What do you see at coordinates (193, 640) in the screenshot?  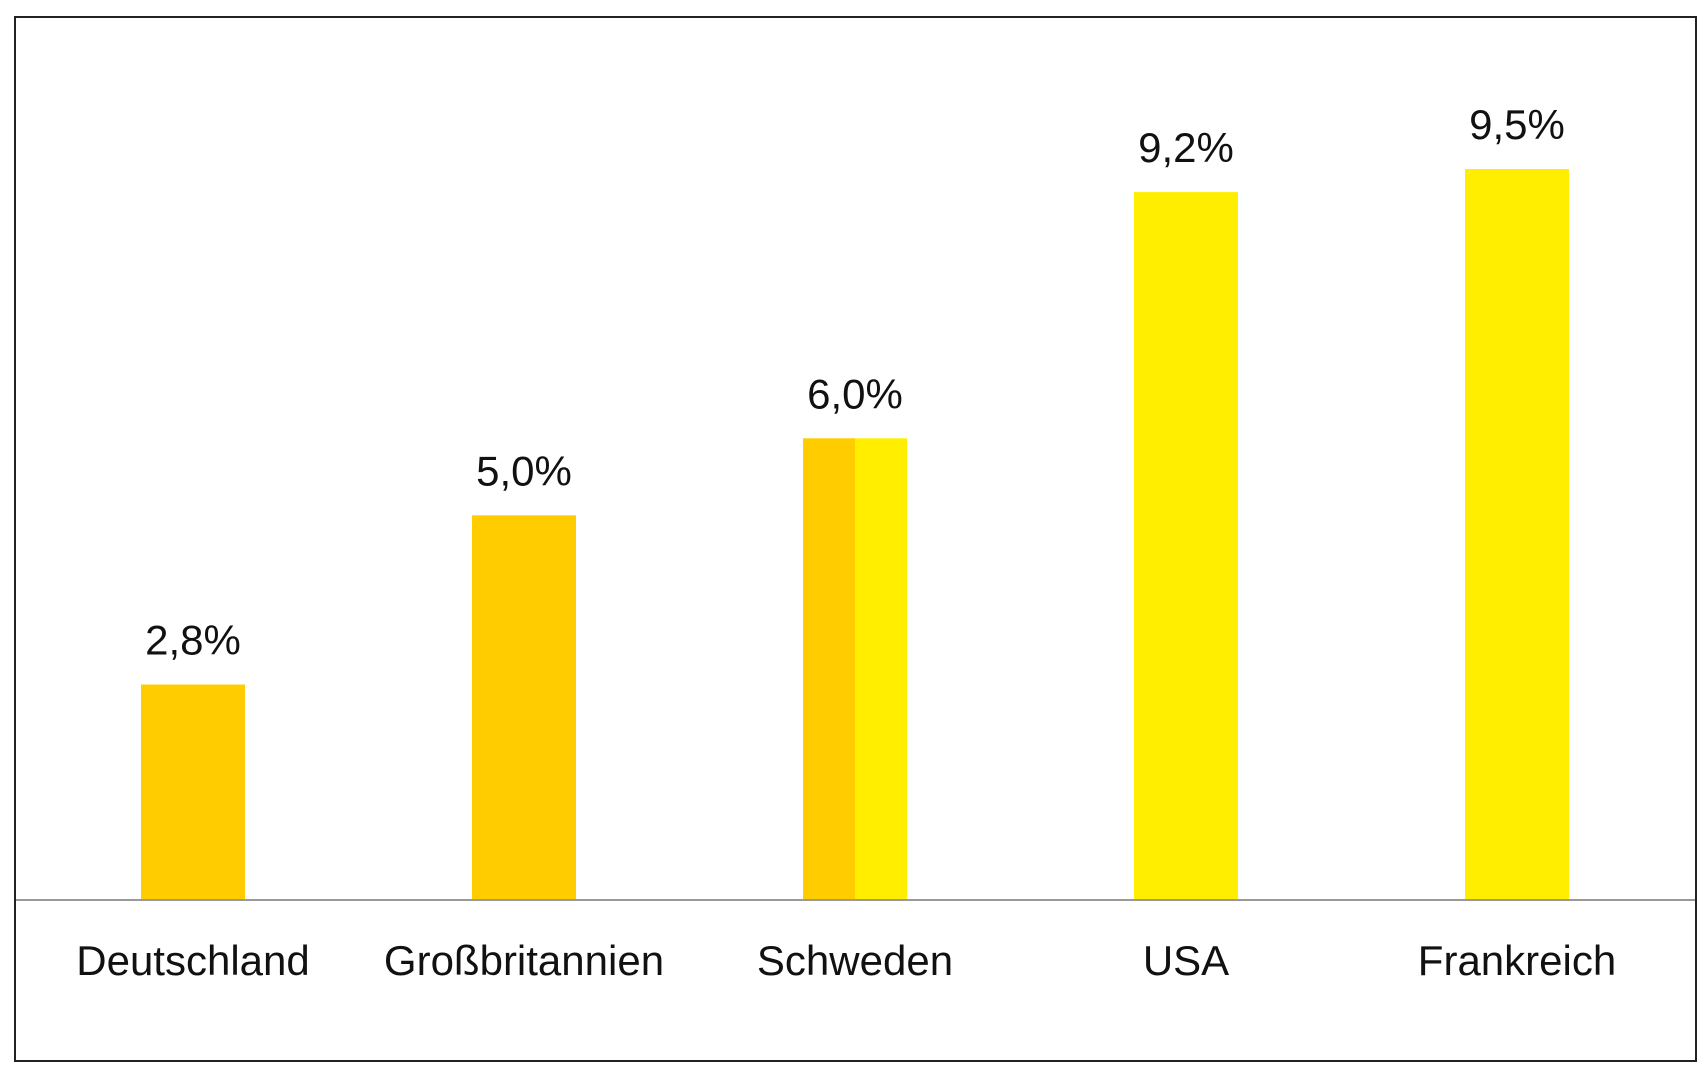 I see `value-label-deutschland: 2,8%` at bounding box center [193, 640].